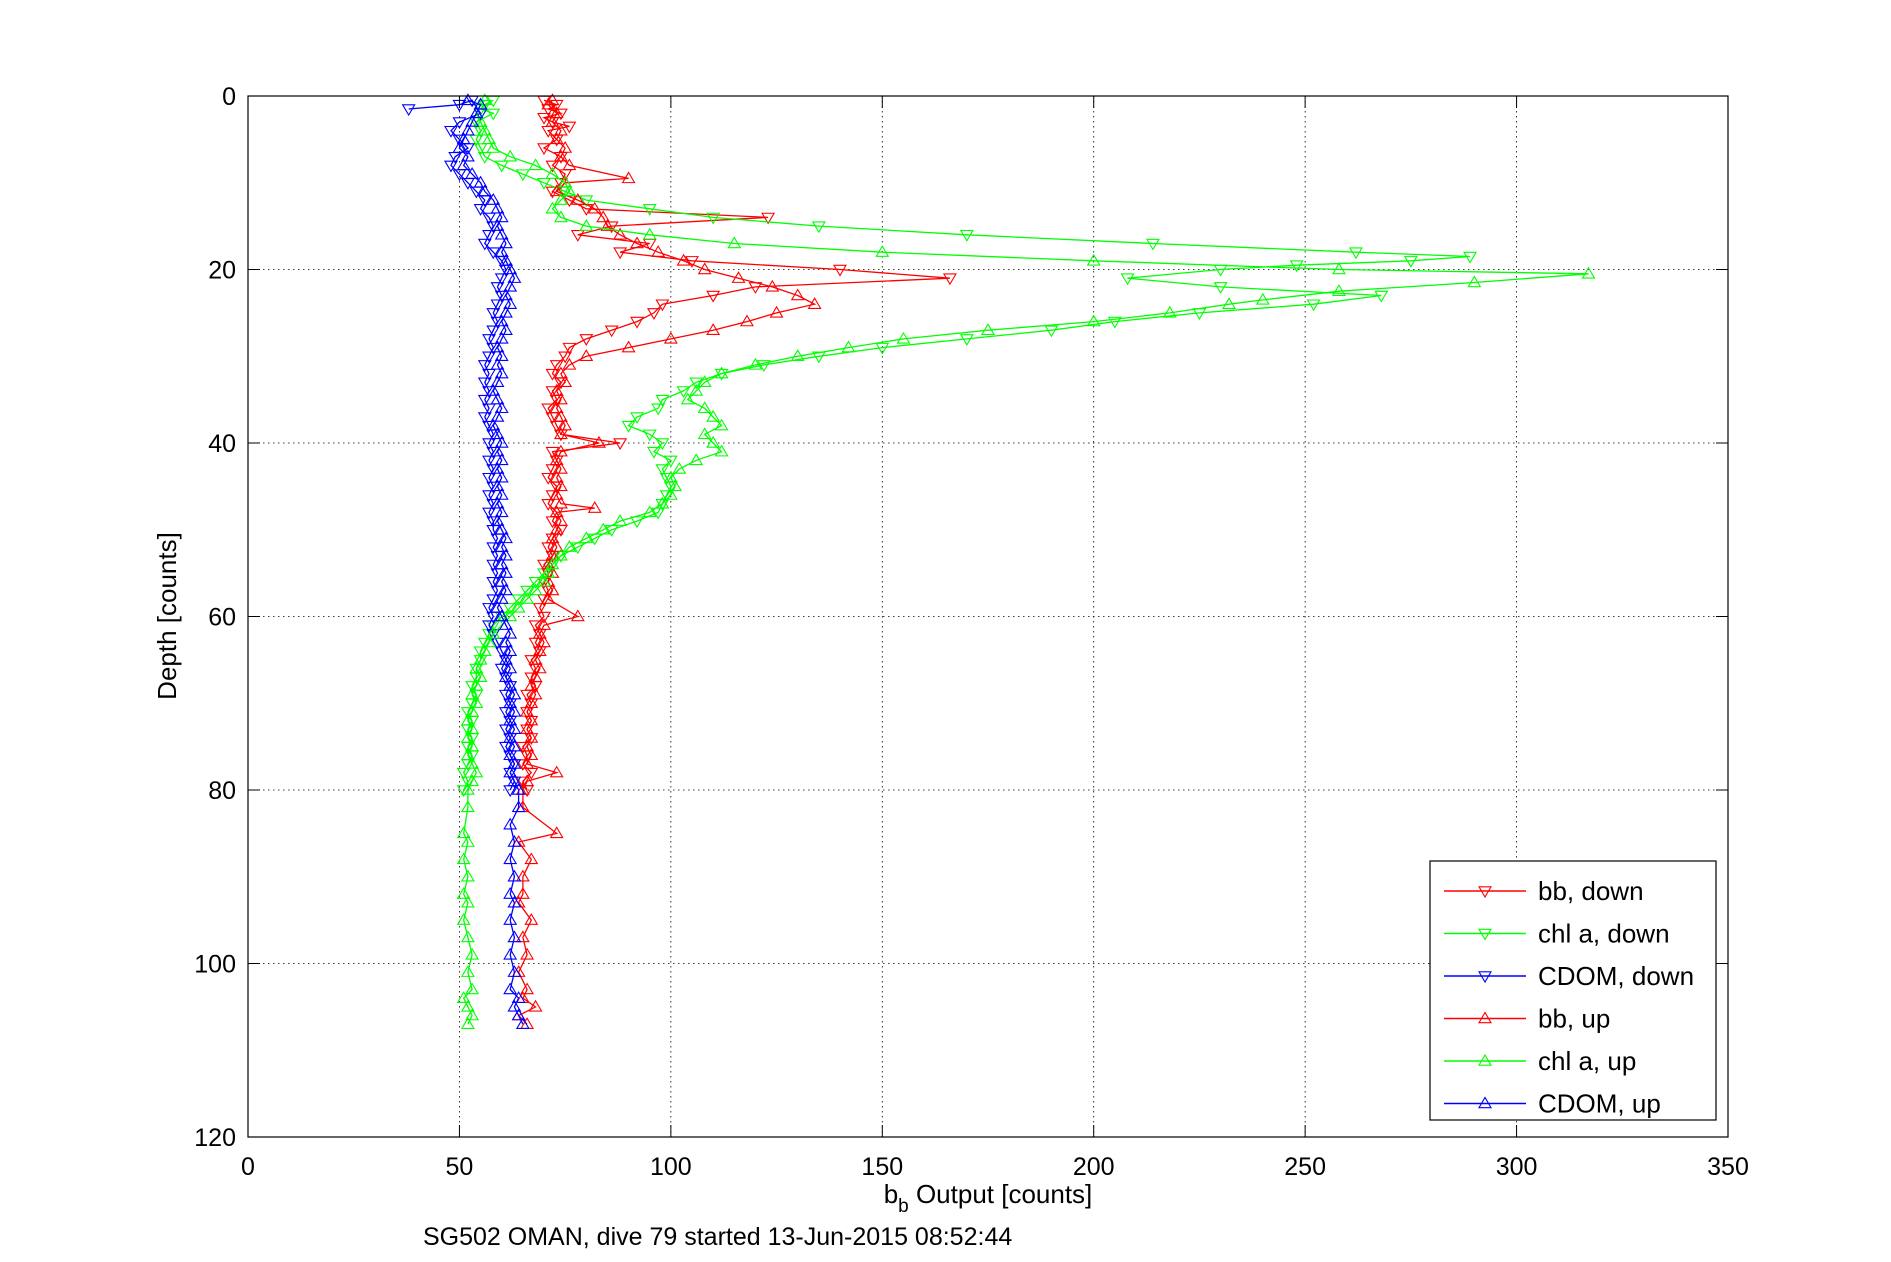 This screenshot has height=1262, width=1891. I want to click on legend-entry: bb, up, so click(1527, 1019).